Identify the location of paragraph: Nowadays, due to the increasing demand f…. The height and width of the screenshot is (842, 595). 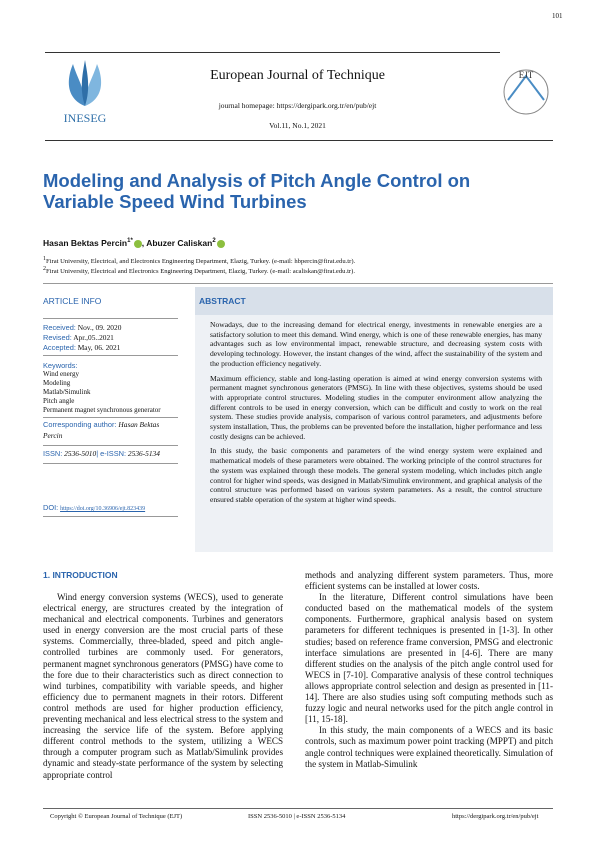
(376, 344).